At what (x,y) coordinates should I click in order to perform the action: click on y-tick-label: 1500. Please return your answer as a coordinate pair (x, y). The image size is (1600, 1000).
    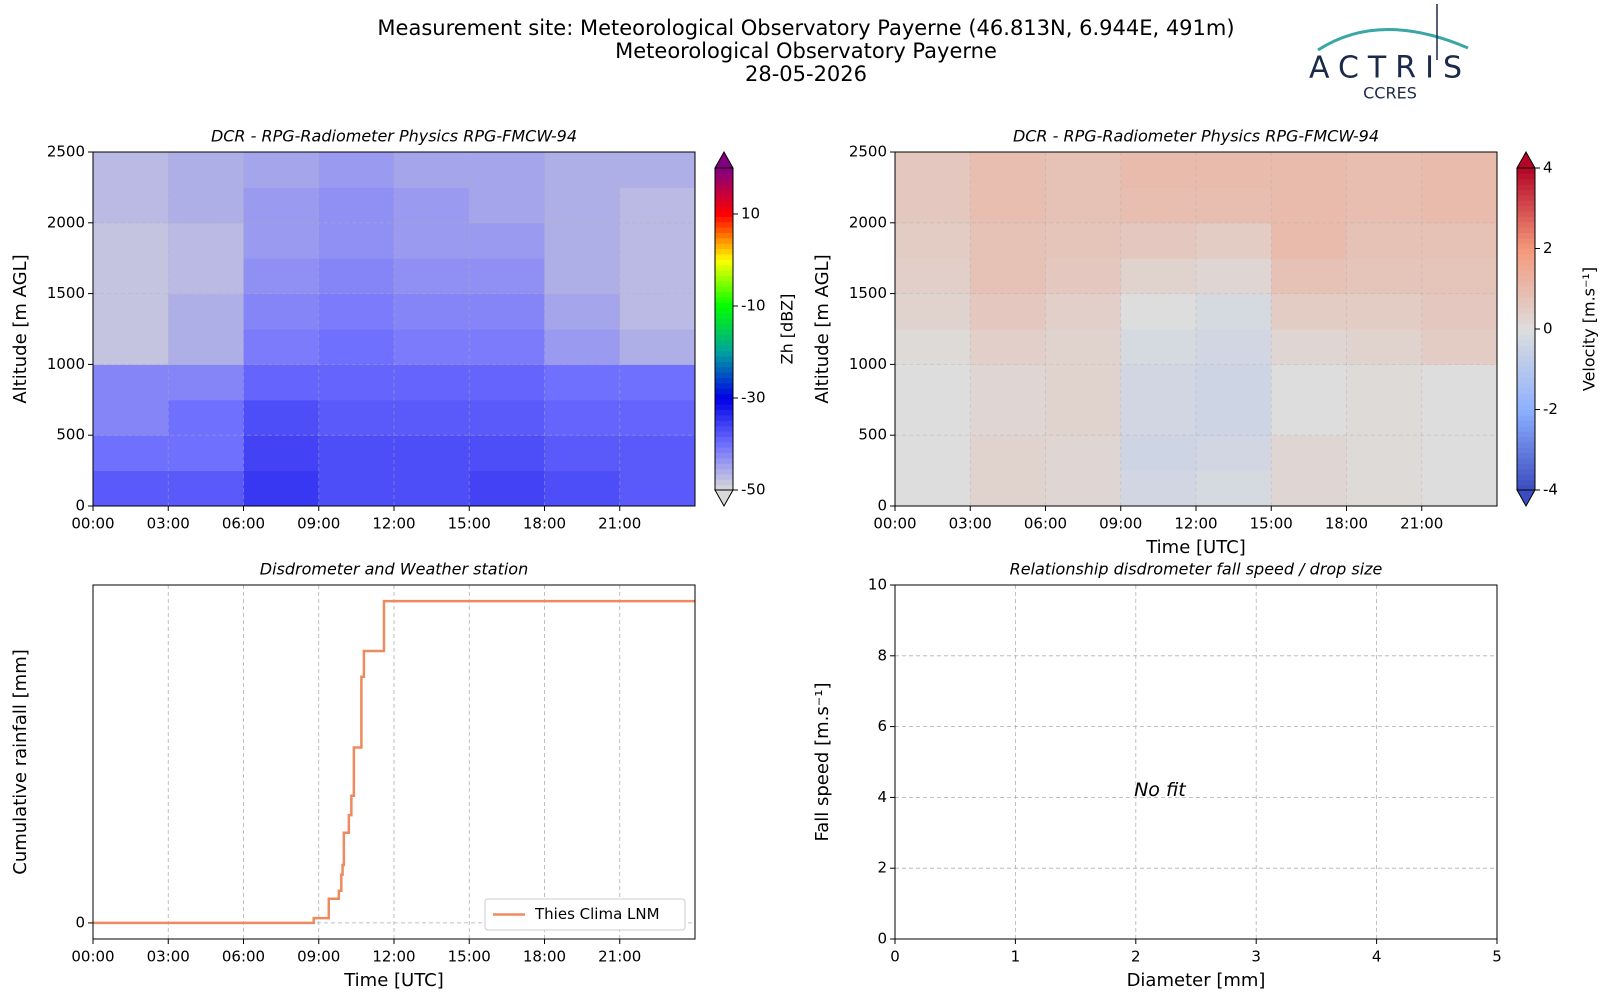
    Looking at the image, I should click on (66, 293).